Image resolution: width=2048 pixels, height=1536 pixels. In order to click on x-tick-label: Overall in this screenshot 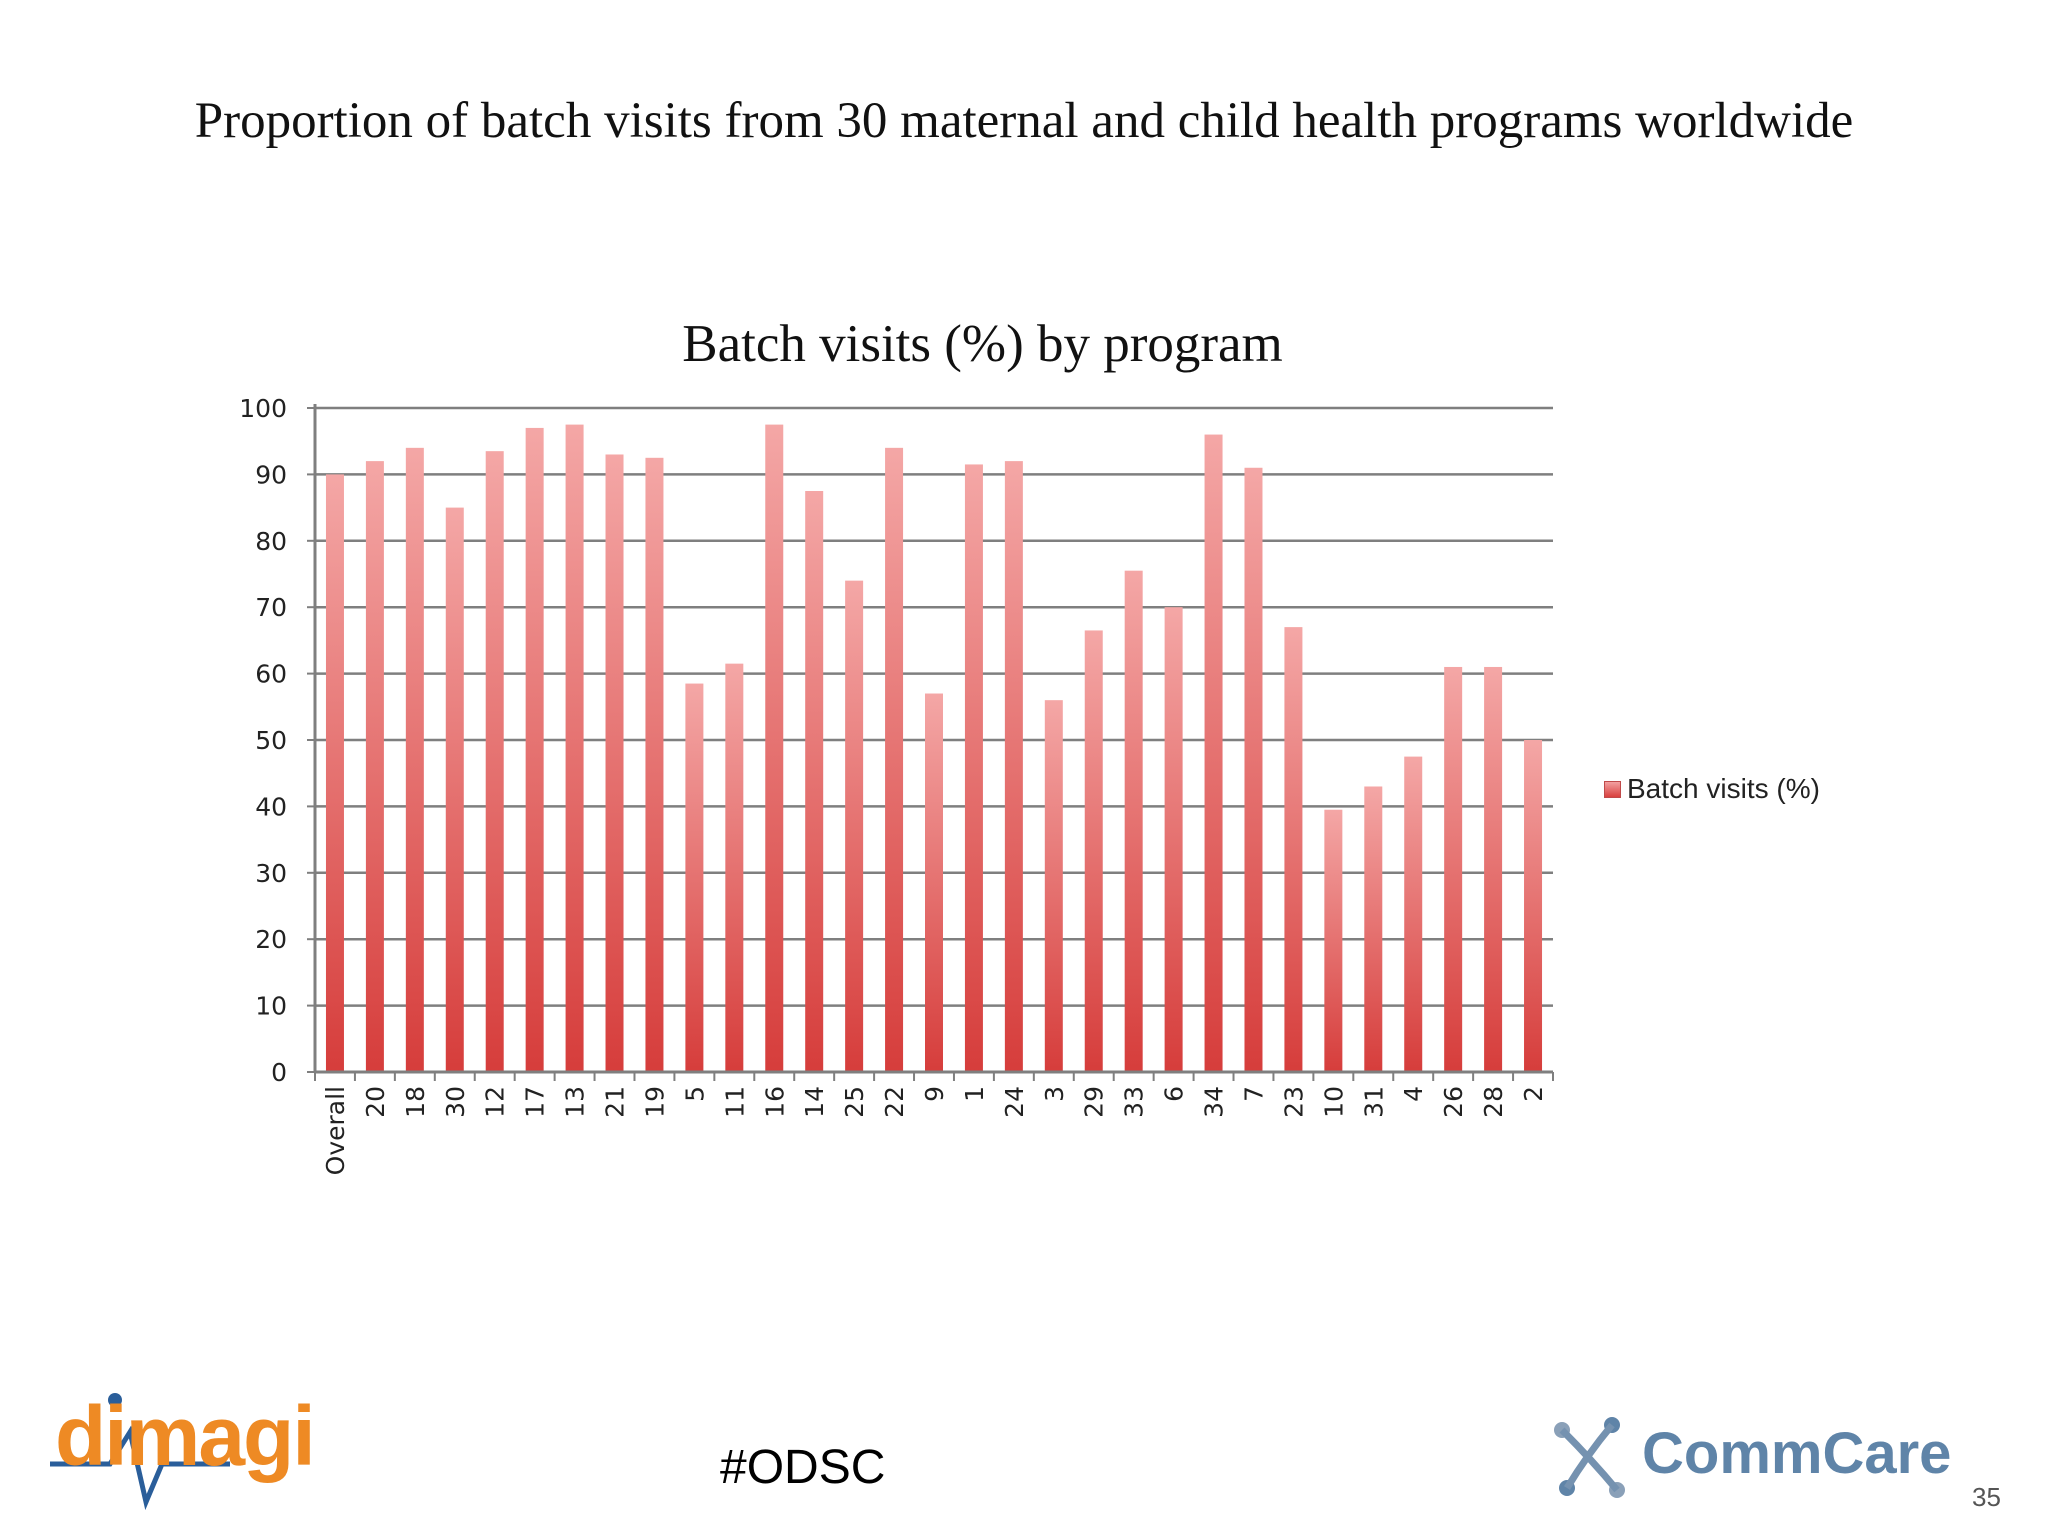, I will do `click(335, 1130)`.